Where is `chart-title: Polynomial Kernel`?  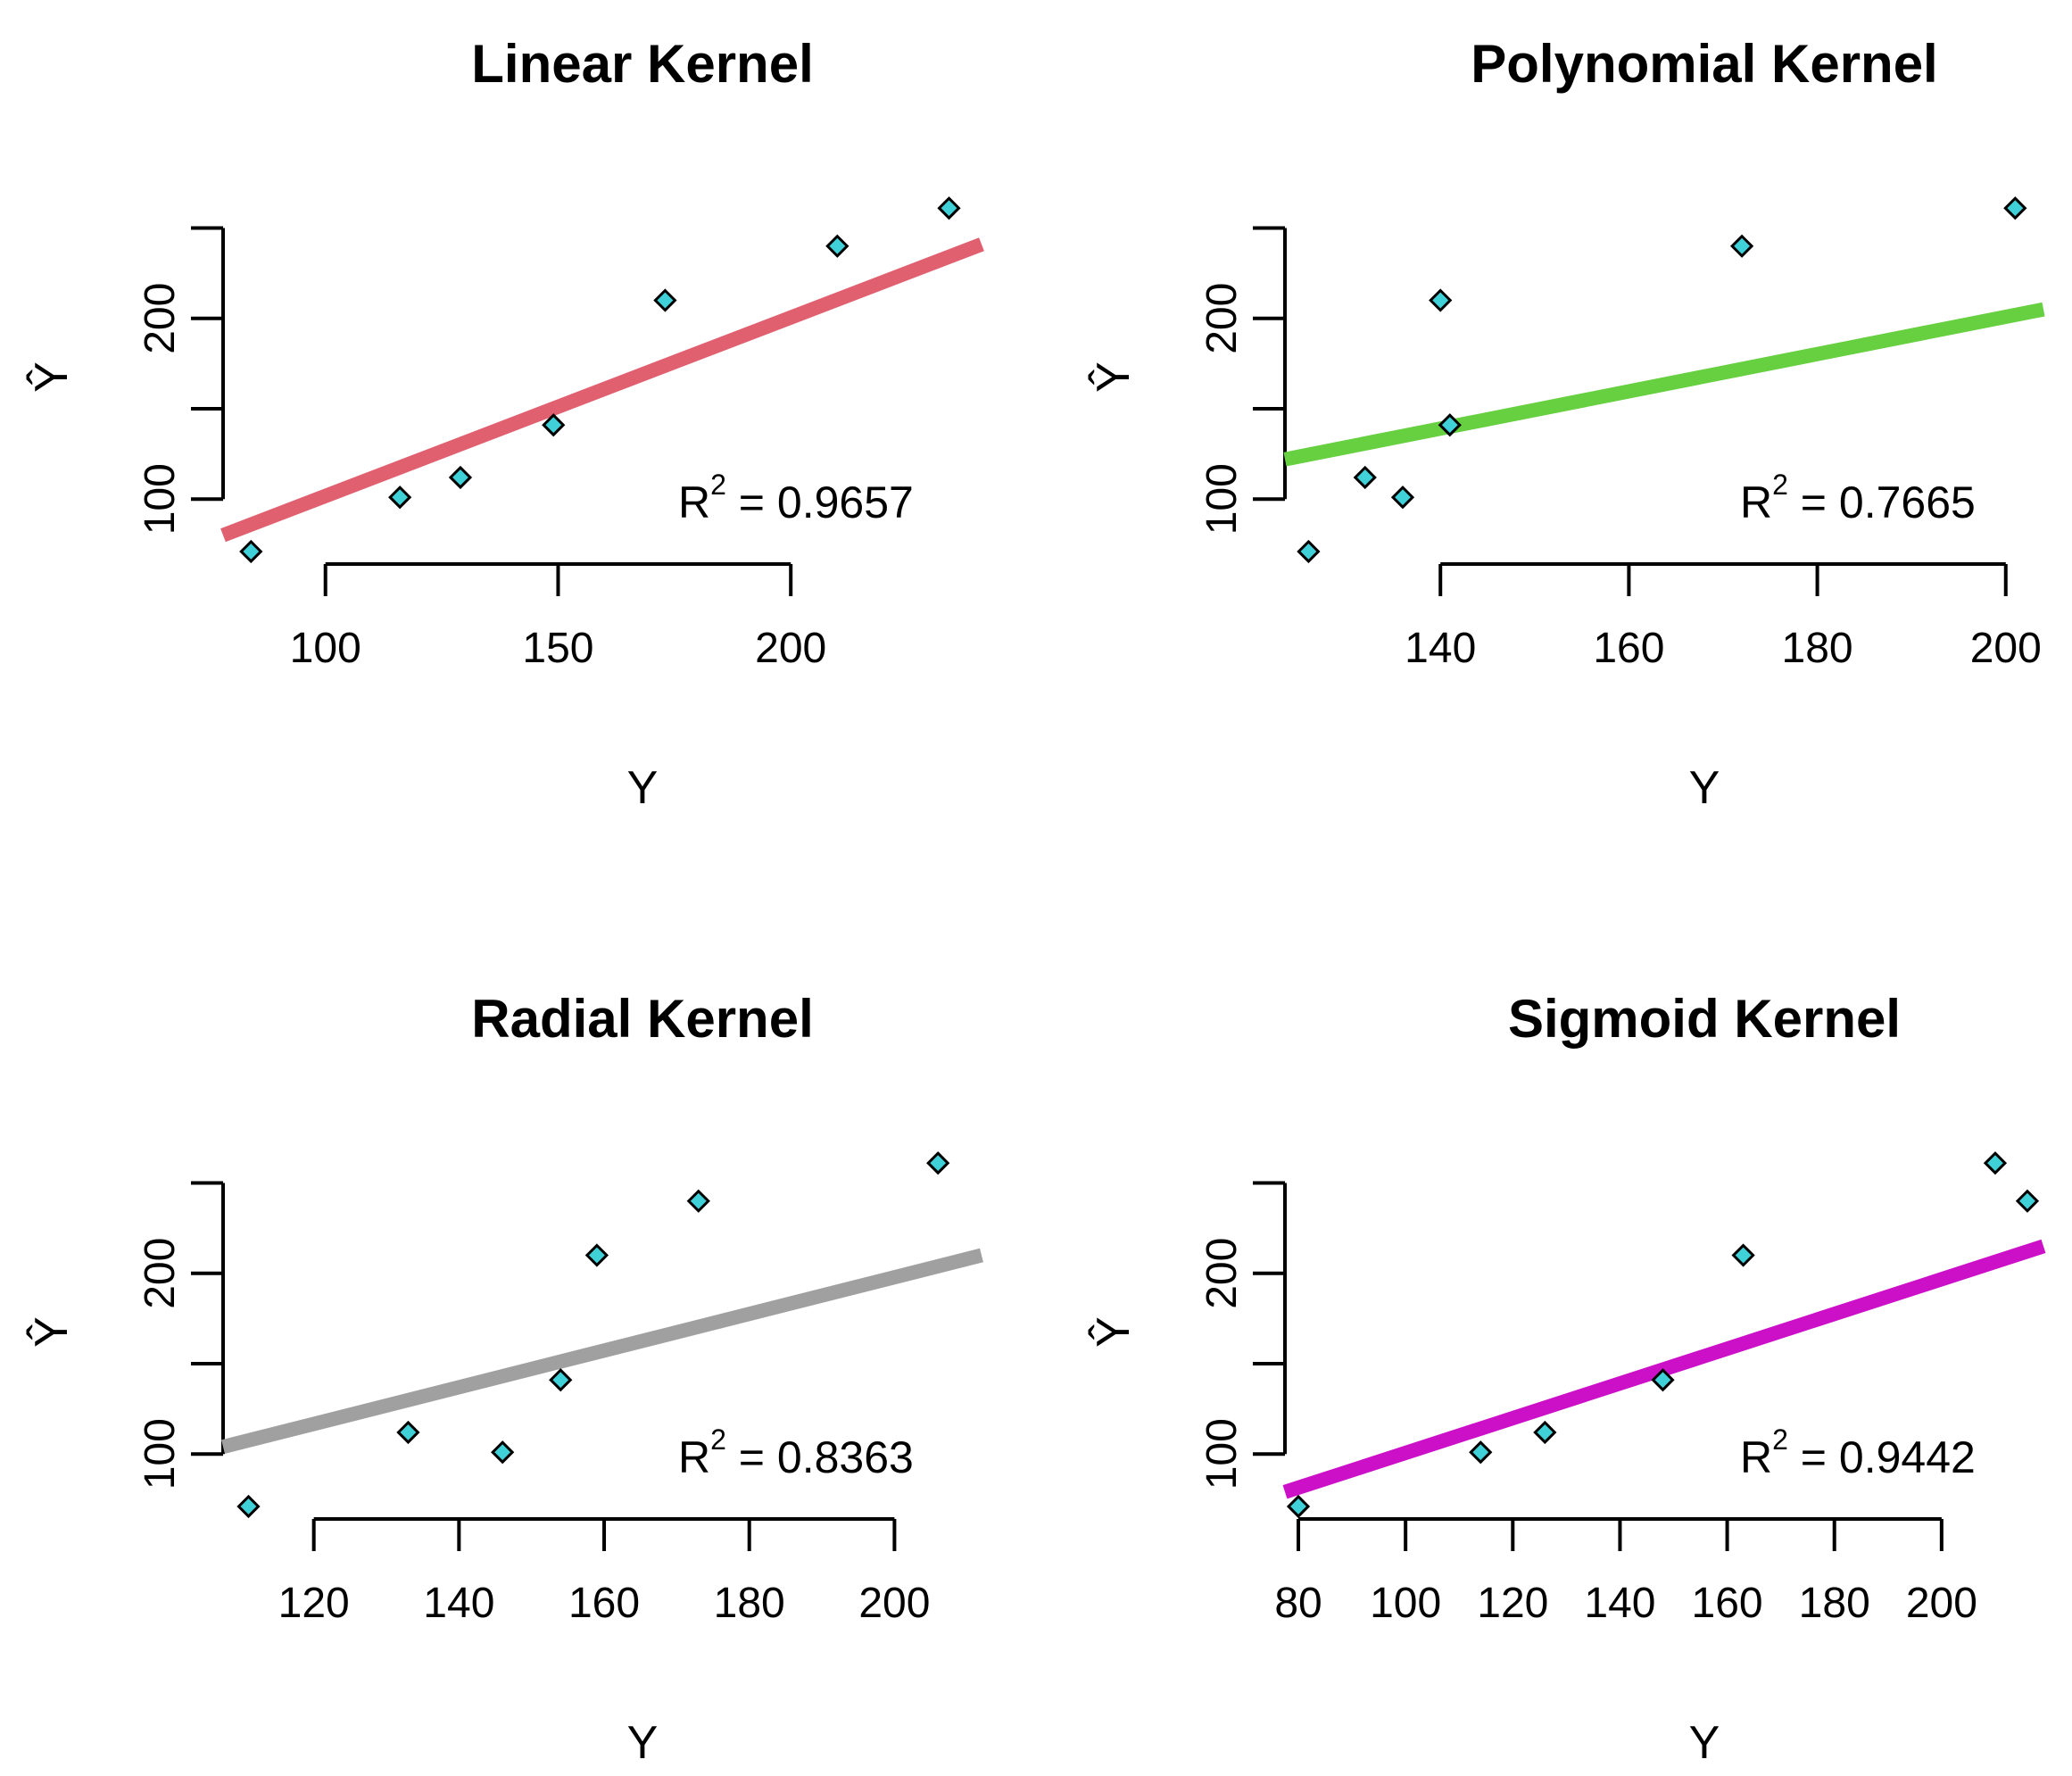
chart-title: Polynomial Kernel is located at coordinates (1704, 64).